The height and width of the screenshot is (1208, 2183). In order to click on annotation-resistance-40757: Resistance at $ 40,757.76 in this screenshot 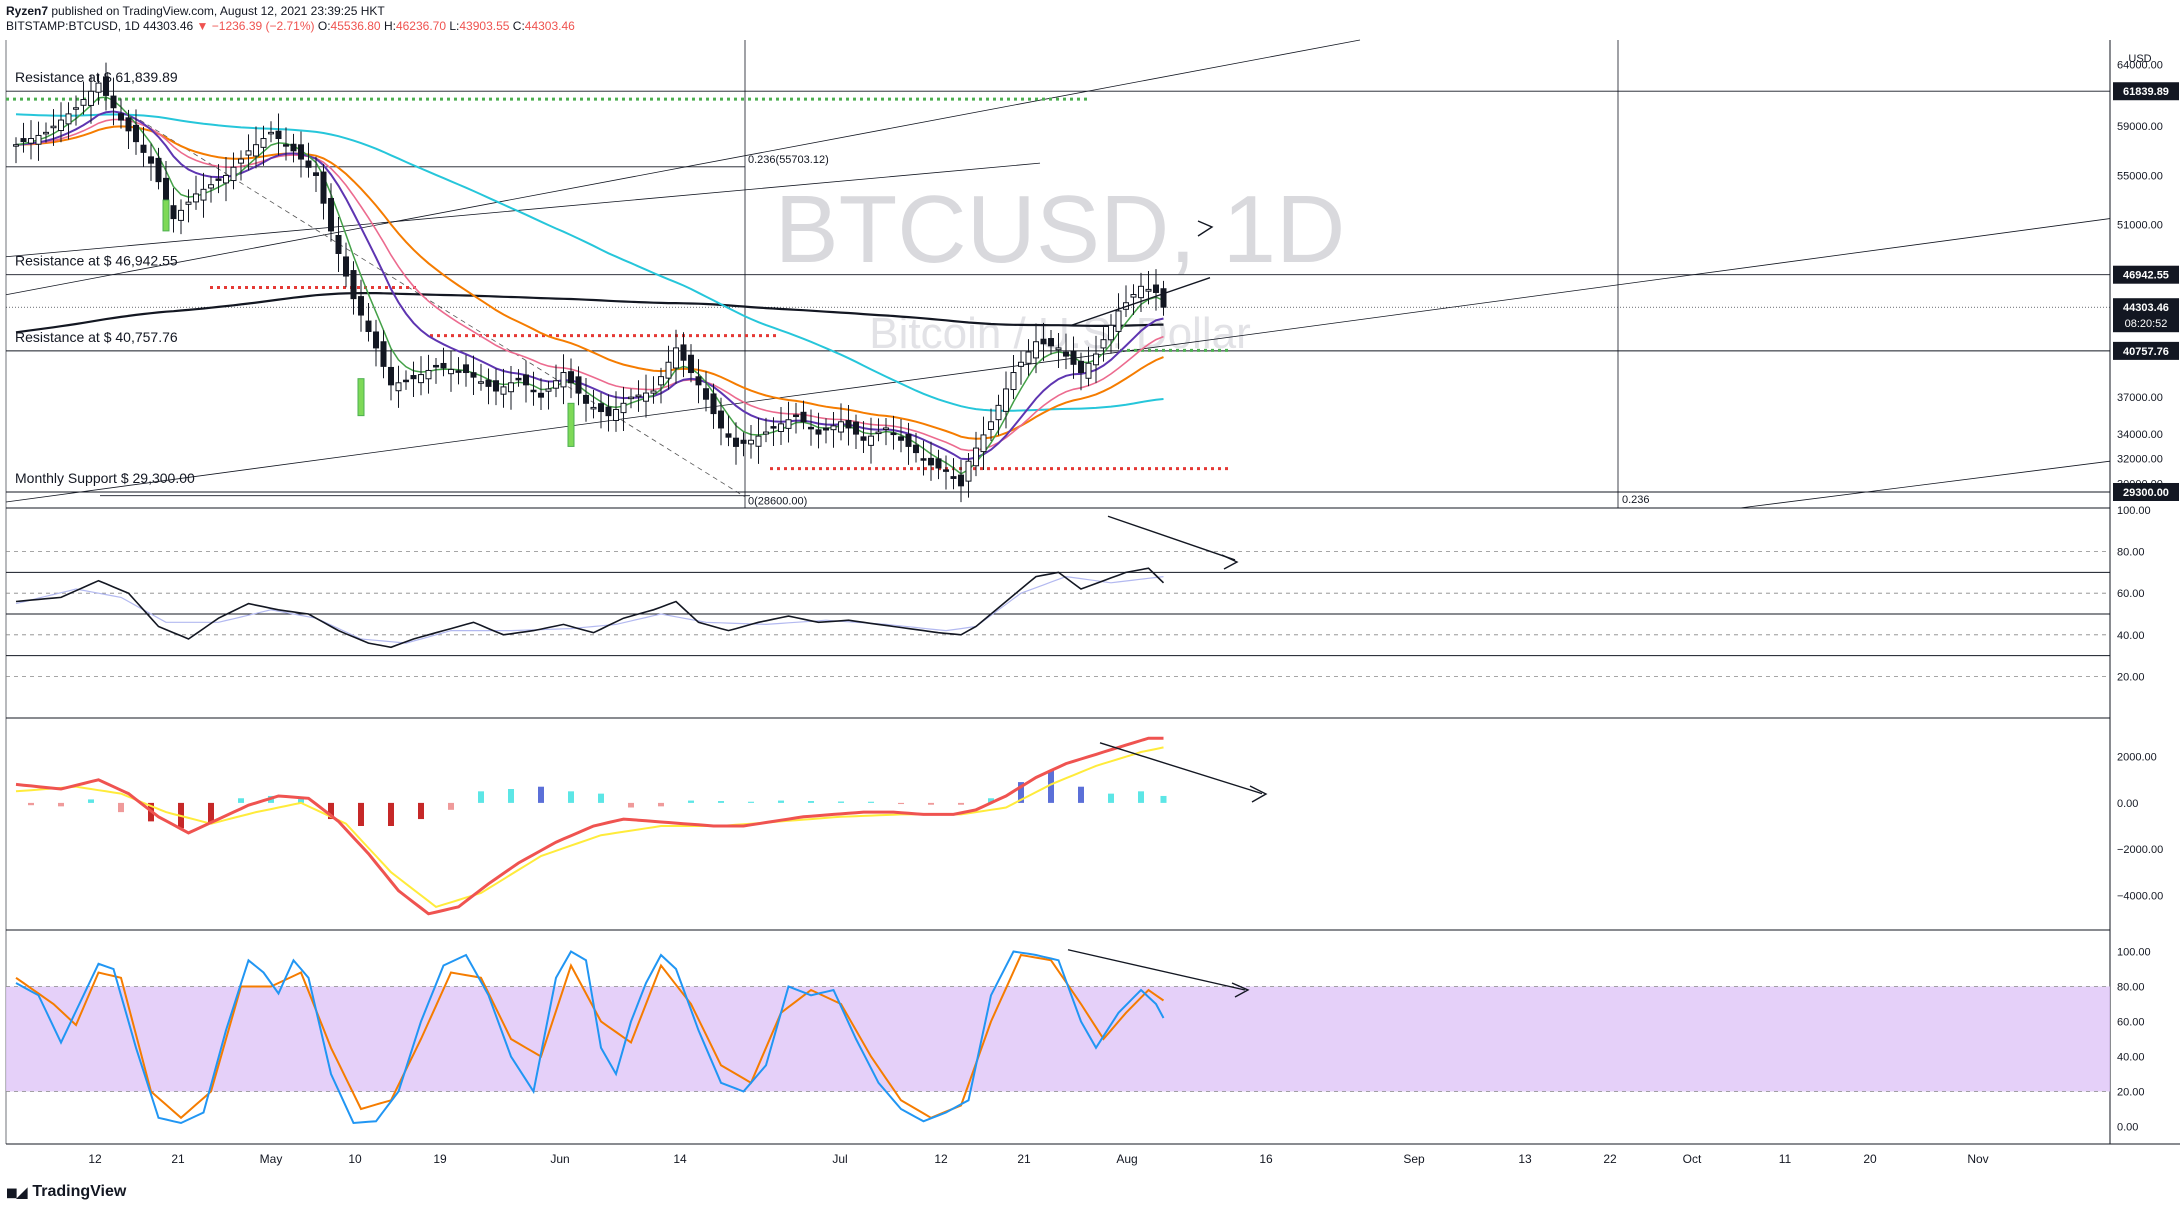, I will do `click(96, 337)`.